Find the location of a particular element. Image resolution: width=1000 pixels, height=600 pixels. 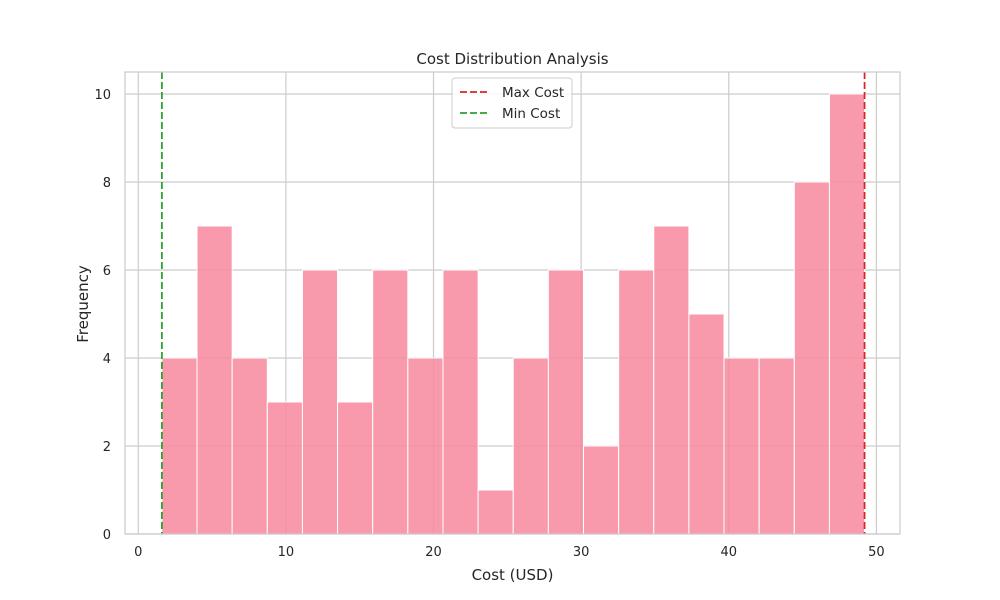

x-tick-label: 50 is located at coordinates (876, 552).